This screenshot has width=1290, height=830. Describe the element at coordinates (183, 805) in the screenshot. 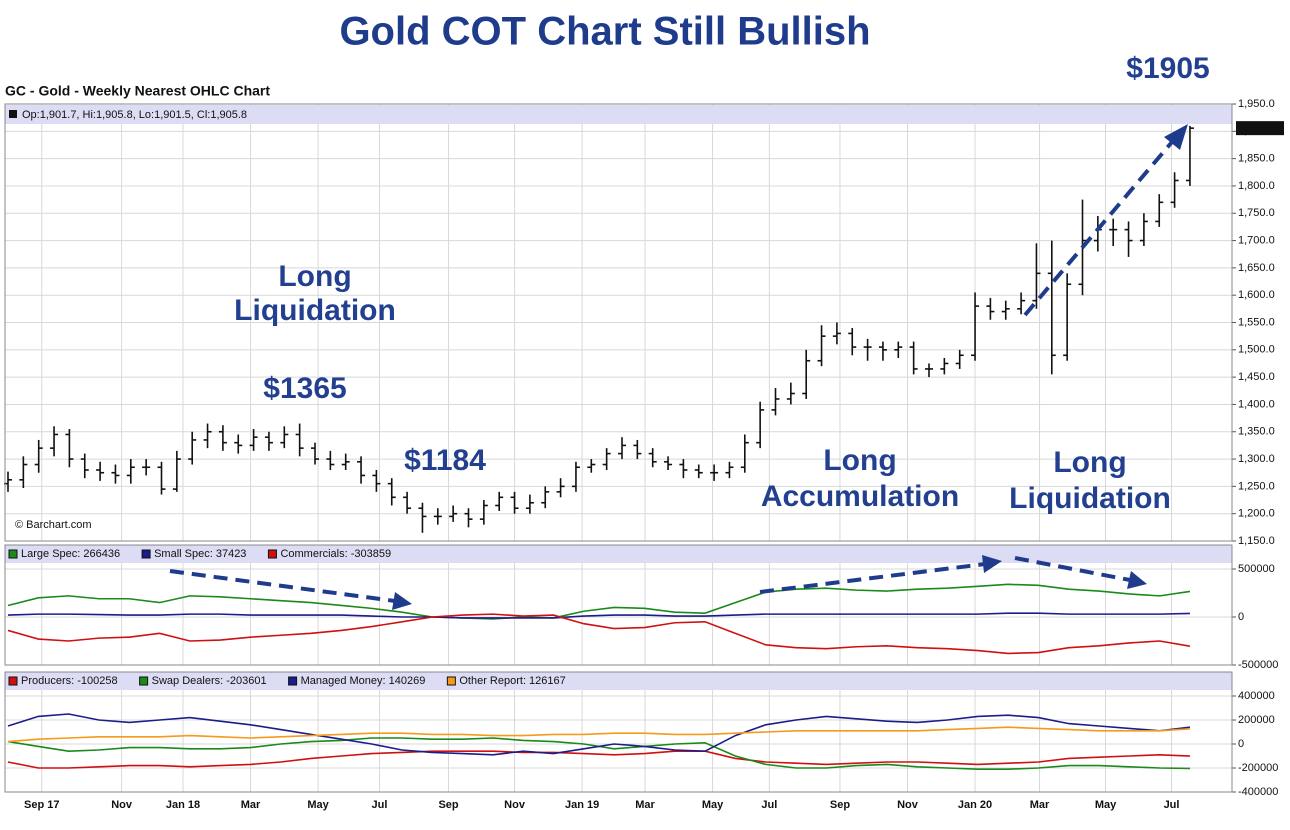

I see `x-tick-label: Jan 18` at that location.